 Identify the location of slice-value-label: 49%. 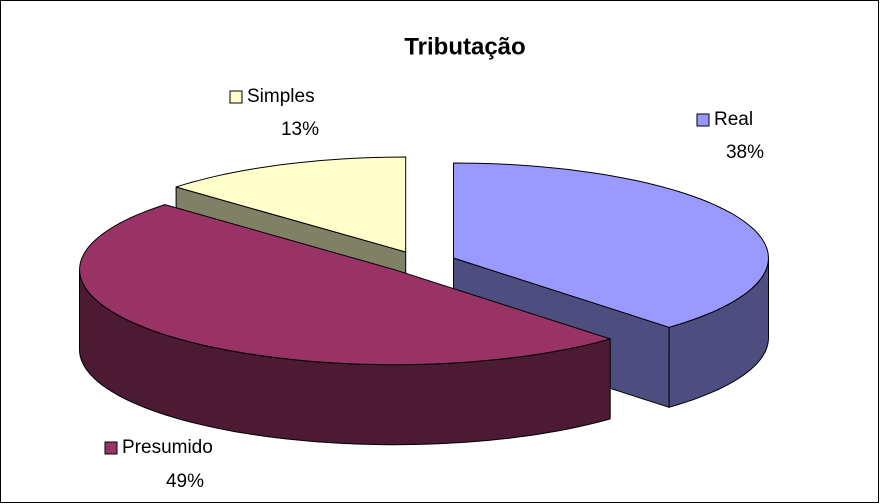
(185, 481).